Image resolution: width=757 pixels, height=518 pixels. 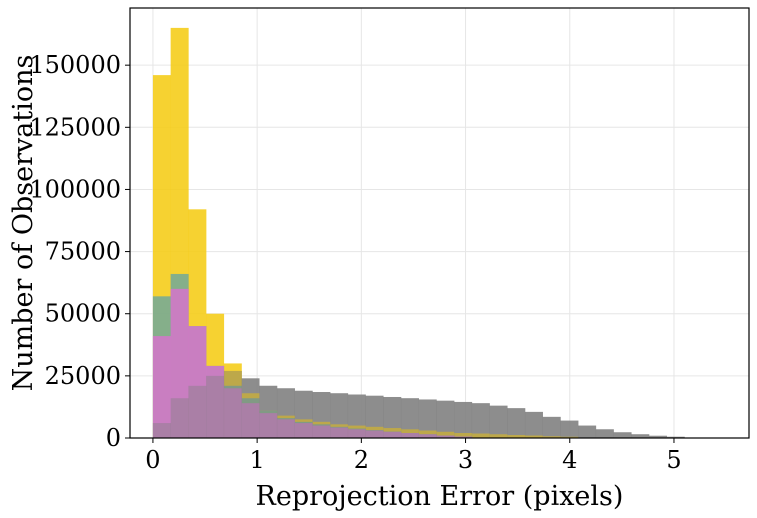 What do you see at coordinates (569, 460) in the screenshot?
I see `x-tick-label: 4` at bounding box center [569, 460].